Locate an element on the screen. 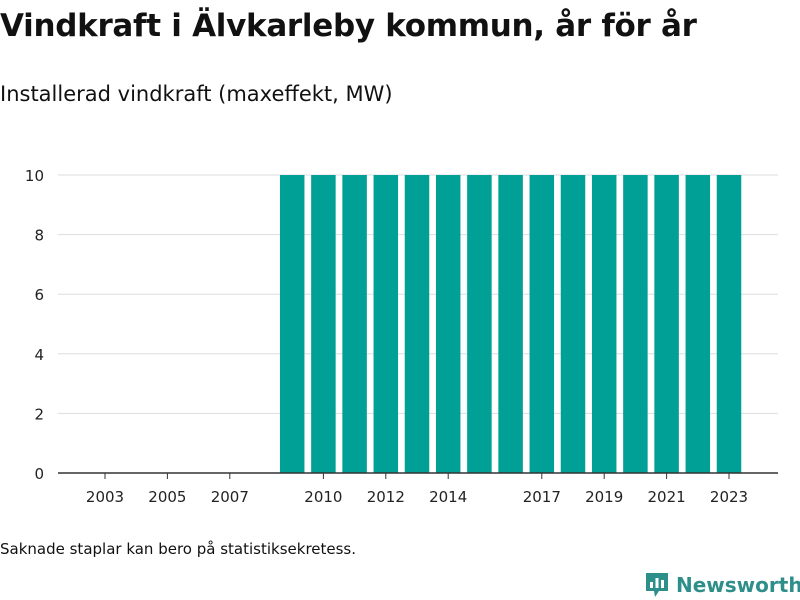  x-tick-label: 2014 is located at coordinates (448, 497).